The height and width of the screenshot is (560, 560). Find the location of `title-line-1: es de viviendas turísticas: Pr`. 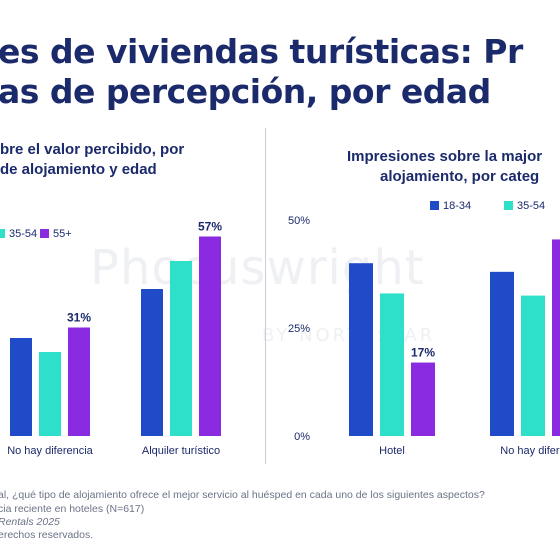

title-line-1: es de viviendas turísticas: Pr is located at coordinates (261, 51).